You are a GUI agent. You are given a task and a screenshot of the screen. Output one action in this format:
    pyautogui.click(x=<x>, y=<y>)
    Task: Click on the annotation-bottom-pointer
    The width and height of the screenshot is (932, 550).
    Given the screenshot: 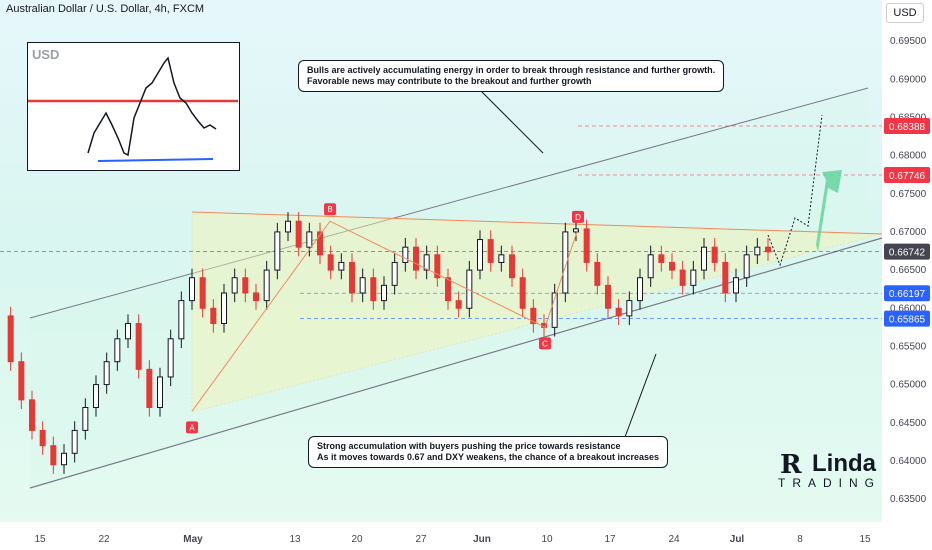 What is the action you would take?
    pyautogui.click(x=640, y=395)
    